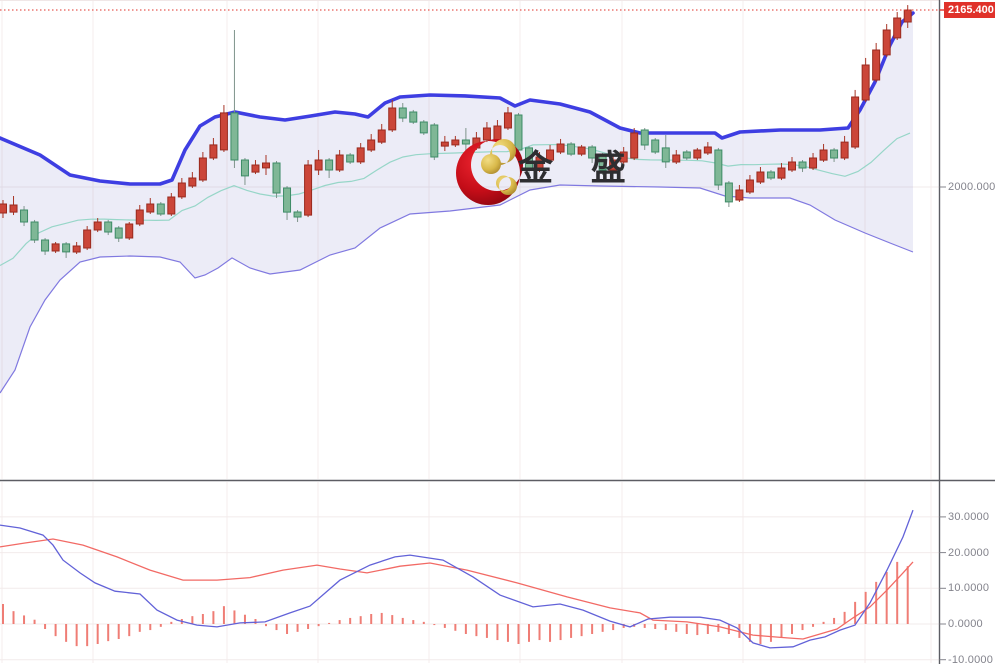  I want to click on last-price-badge: 2165.400, so click(969, 10).